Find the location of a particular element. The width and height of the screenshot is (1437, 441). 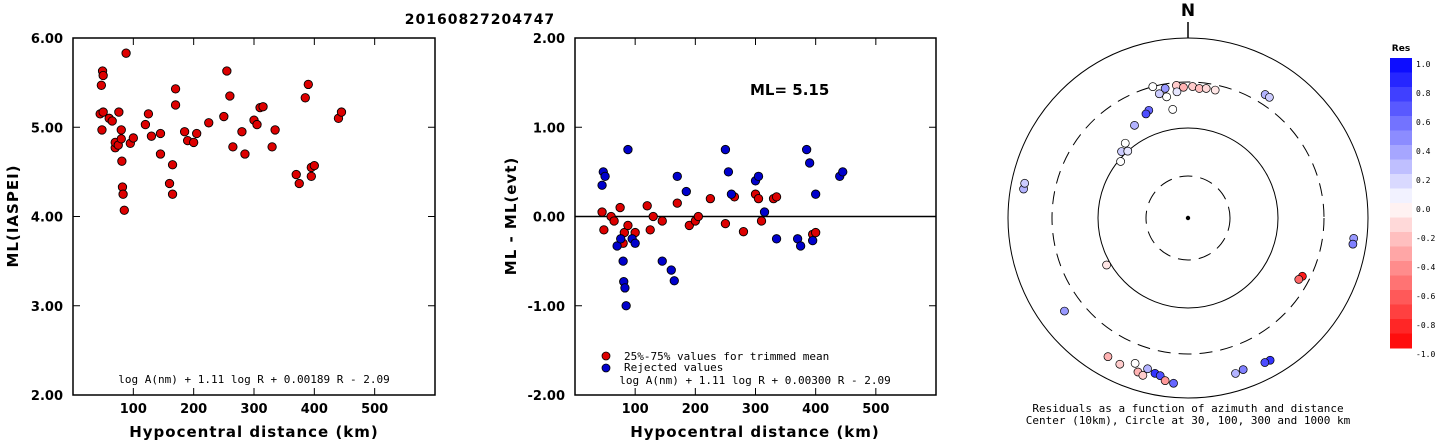

x-tick-label: 300 is located at coordinates (755, 409).